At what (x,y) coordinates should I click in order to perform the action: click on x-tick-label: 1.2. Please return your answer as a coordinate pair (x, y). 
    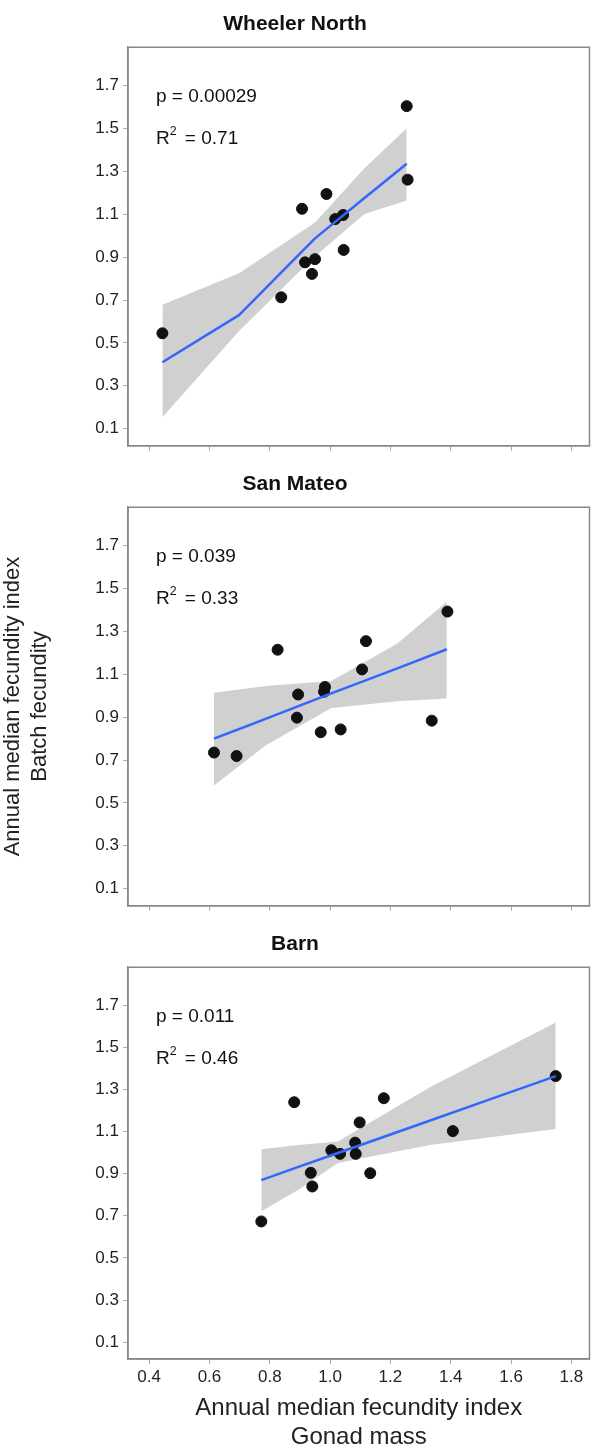
    Looking at the image, I should click on (390, 1376).